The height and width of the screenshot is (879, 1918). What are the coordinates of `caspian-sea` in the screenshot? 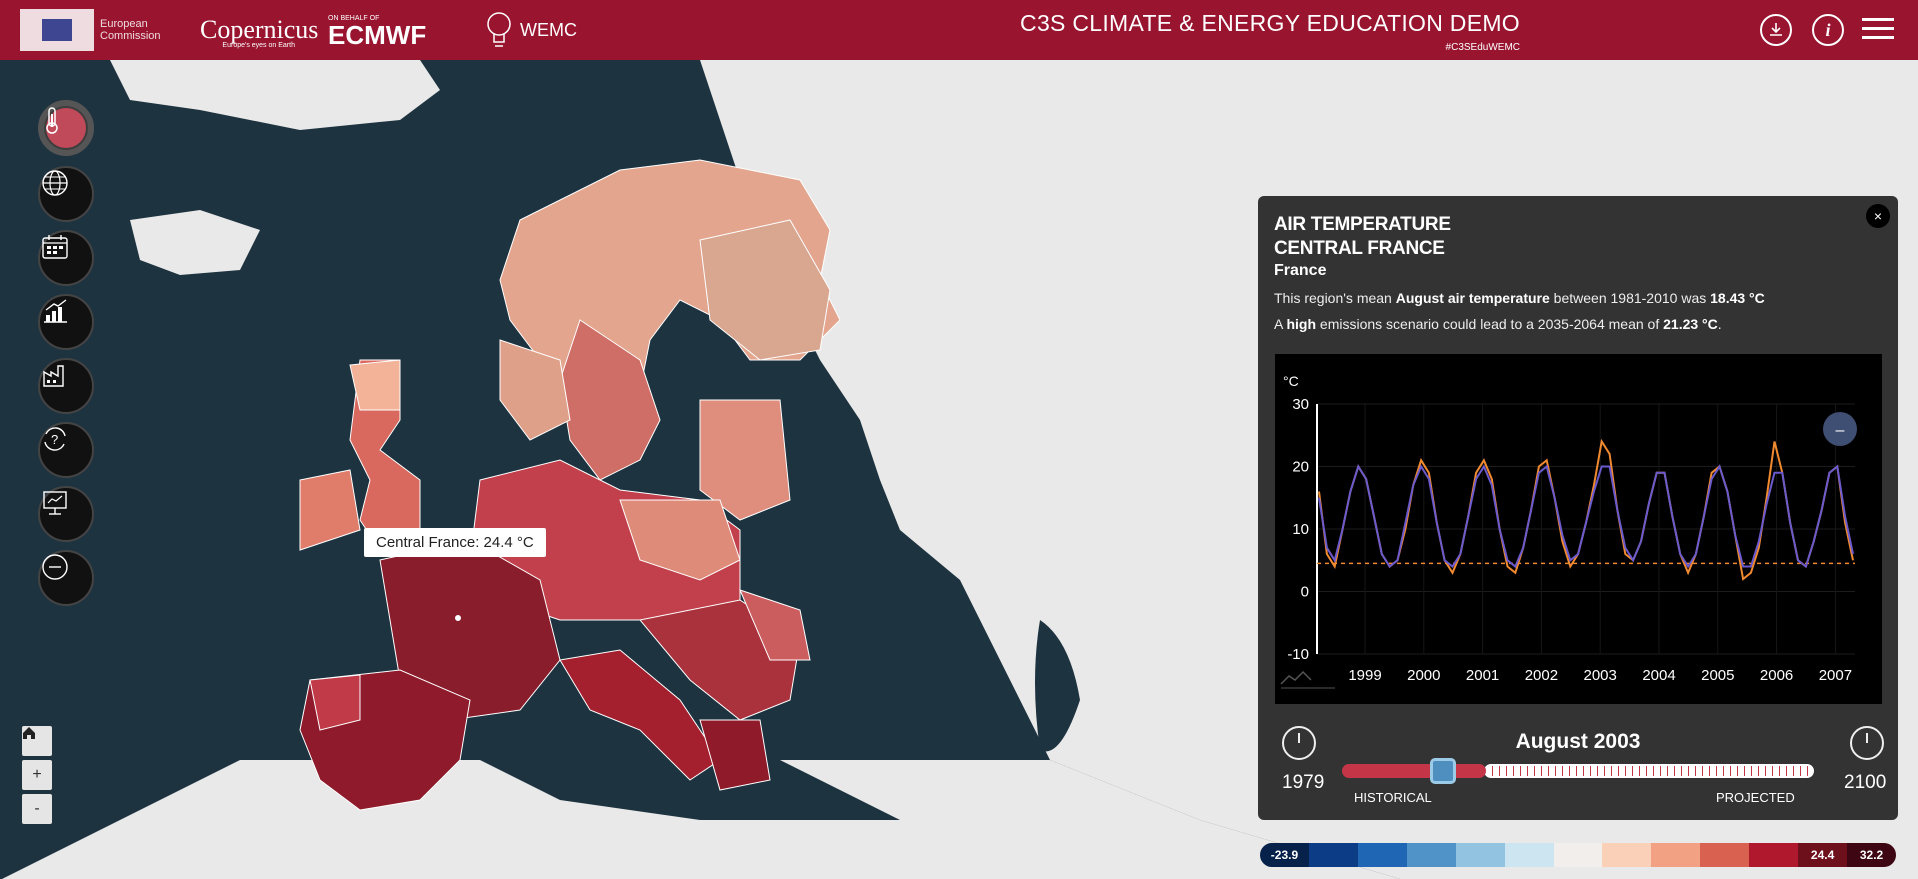 It's located at (1057, 686).